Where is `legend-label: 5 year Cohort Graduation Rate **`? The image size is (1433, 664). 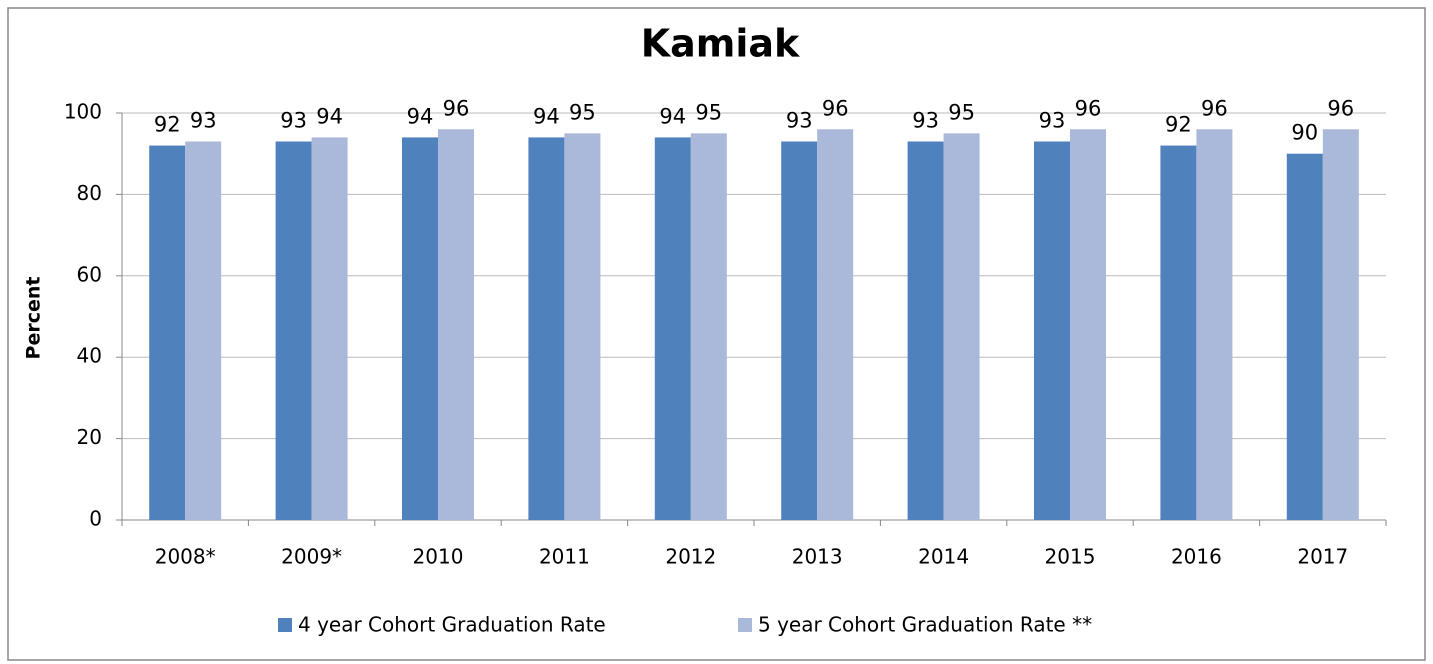
legend-label: 5 year Cohort Graduation Rate ** is located at coordinates (925, 625).